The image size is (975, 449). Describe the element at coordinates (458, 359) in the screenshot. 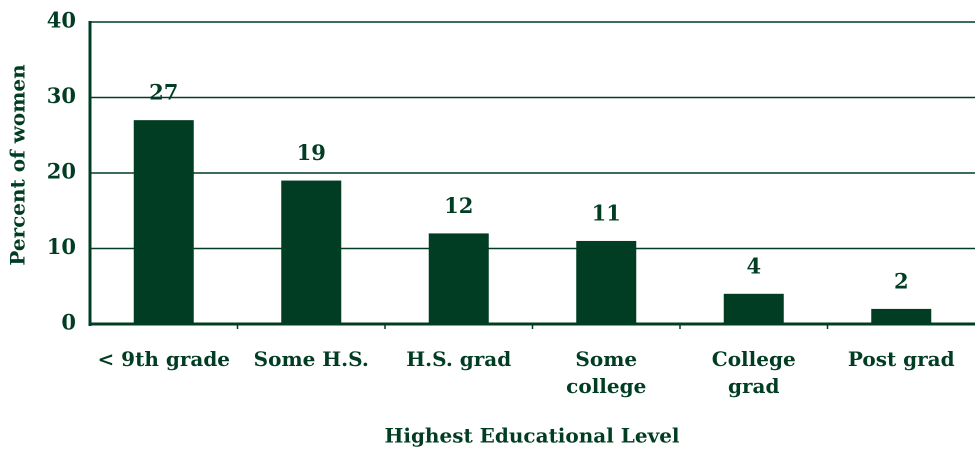

I see `x-tick-label: H.S. grad` at that location.